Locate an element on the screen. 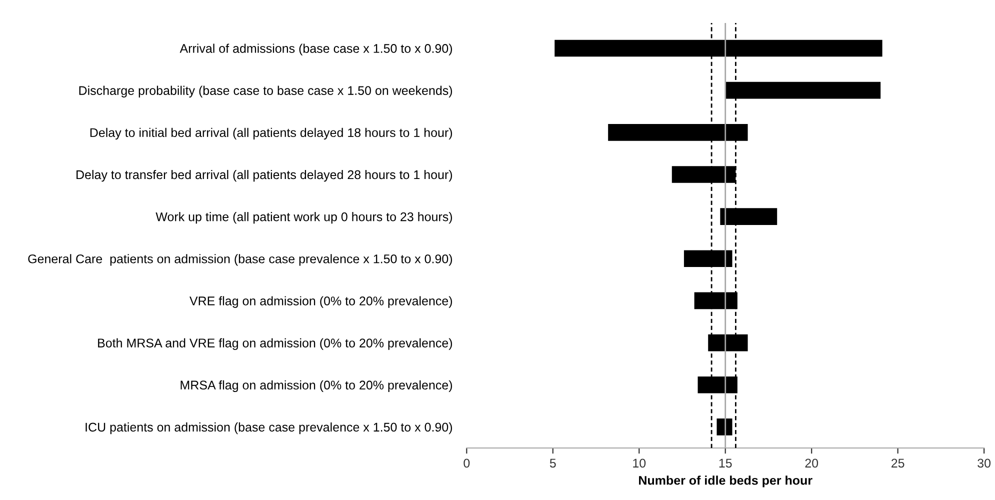  x-tick-label: 0 is located at coordinates (467, 463).